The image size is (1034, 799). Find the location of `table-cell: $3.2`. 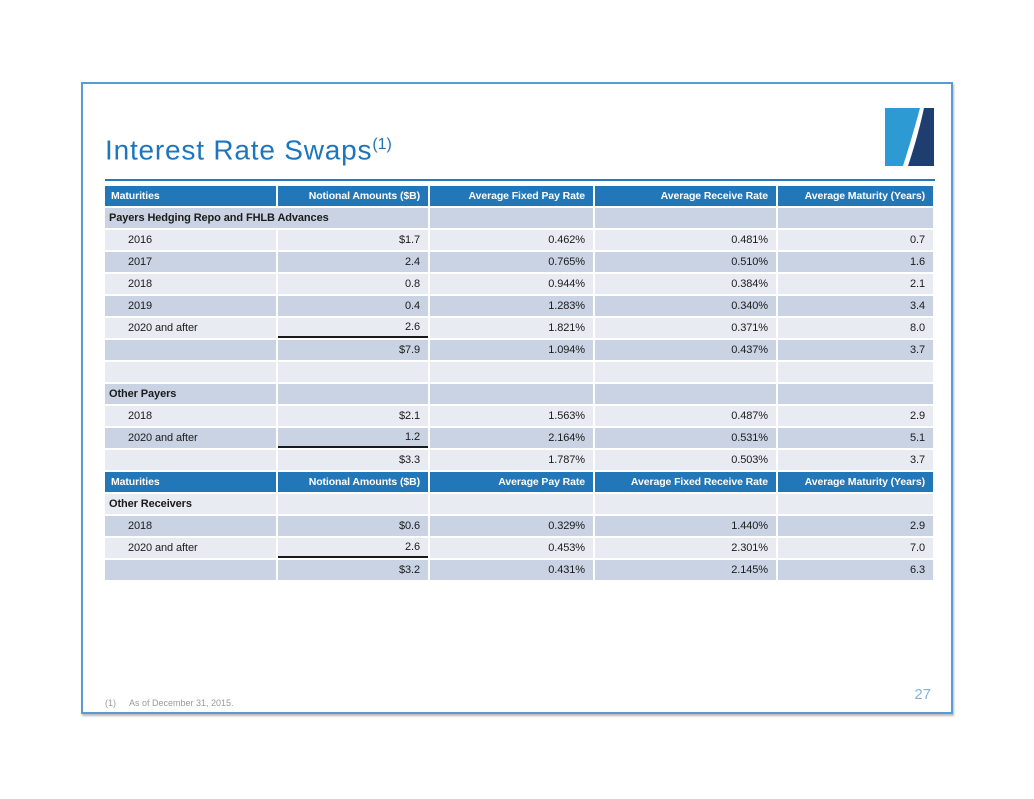

table-cell: $3.2 is located at coordinates (353, 570).